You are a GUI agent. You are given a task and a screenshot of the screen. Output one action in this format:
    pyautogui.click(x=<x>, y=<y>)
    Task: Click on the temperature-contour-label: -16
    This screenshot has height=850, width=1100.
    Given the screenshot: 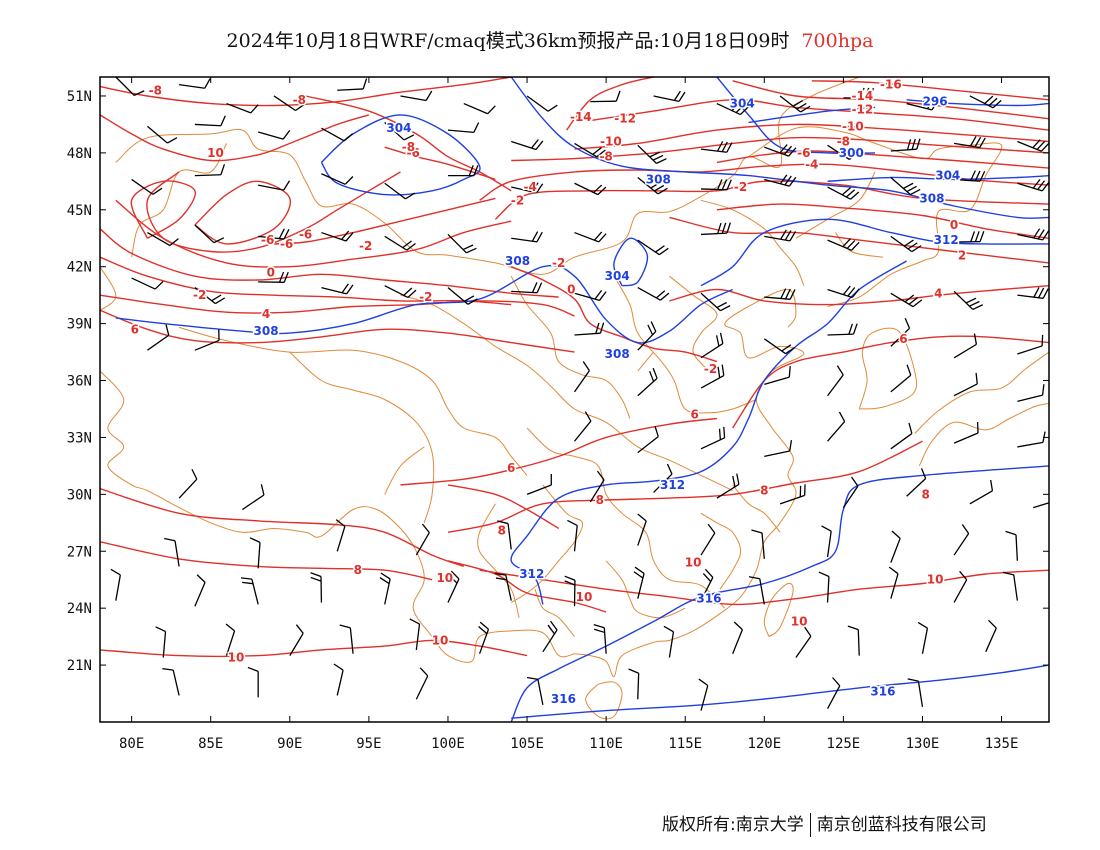 What is the action you would take?
    pyautogui.click(x=891, y=85)
    